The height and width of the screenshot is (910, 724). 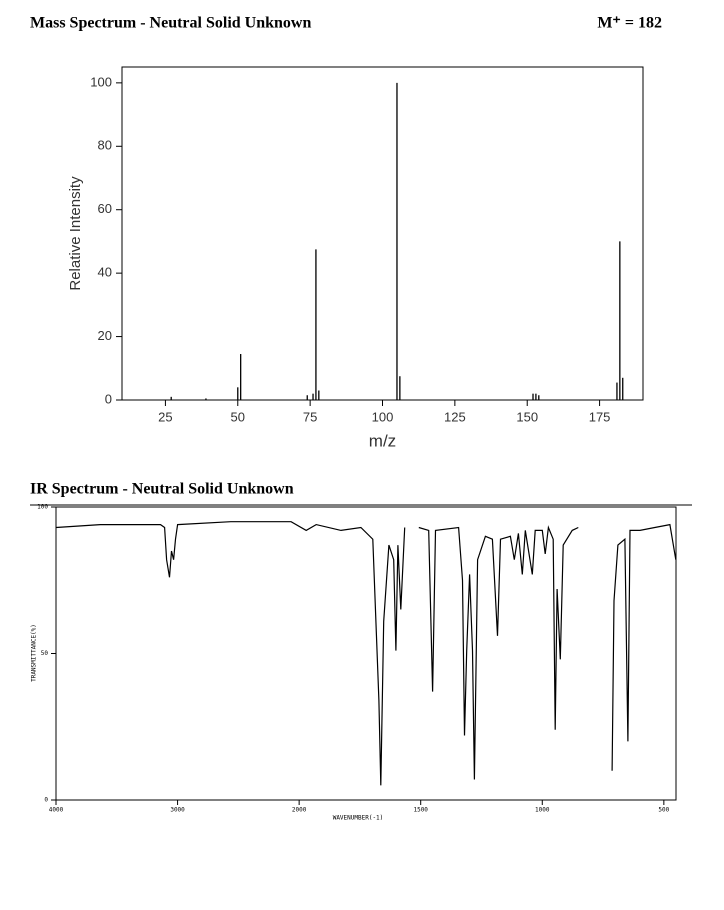 I want to click on molecular-ion: M⁺ = 182, so click(x=629, y=23).